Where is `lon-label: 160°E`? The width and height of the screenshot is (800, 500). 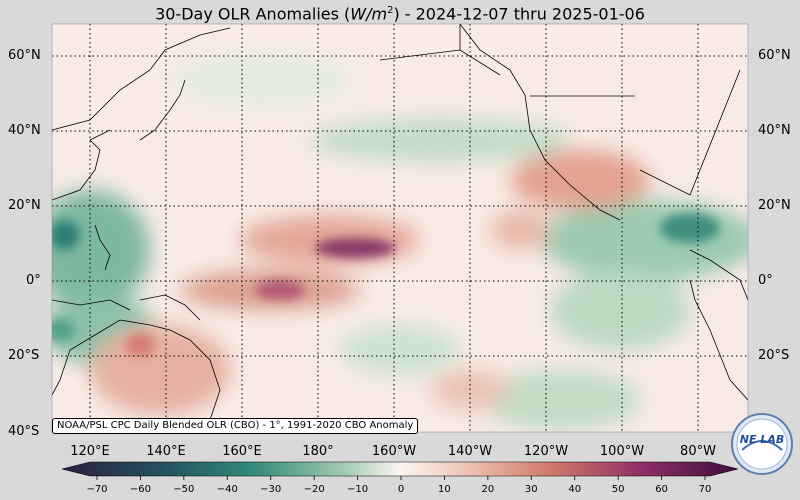 lon-label: 160°E is located at coordinates (242, 451).